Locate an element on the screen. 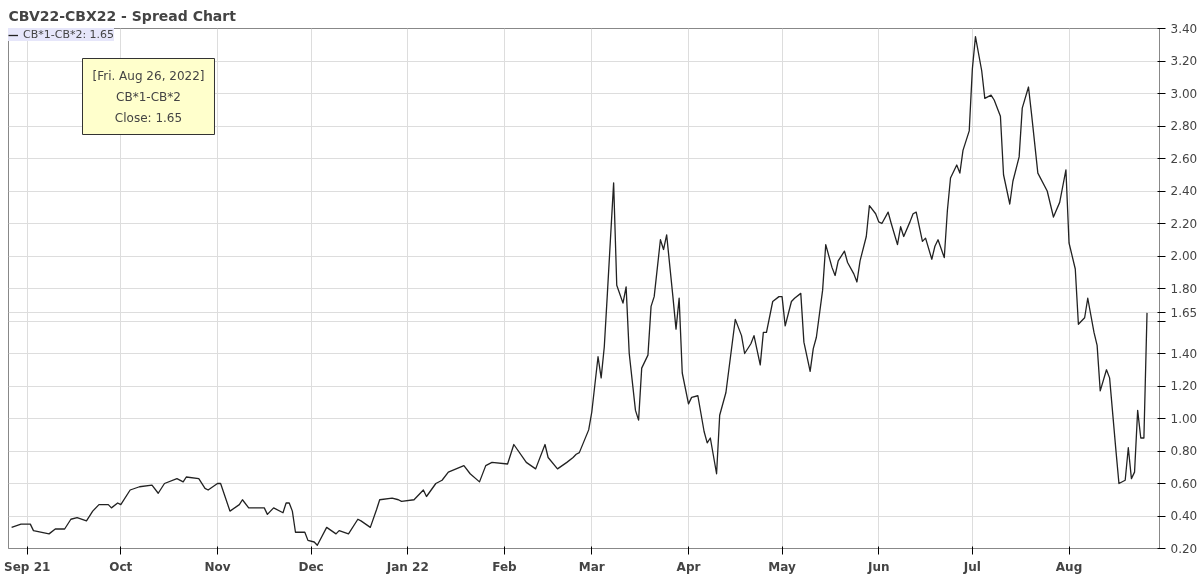 This screenshot has width=1200, height=576. x-tick-label: Sep 21 is located at coordinates (27, 566).